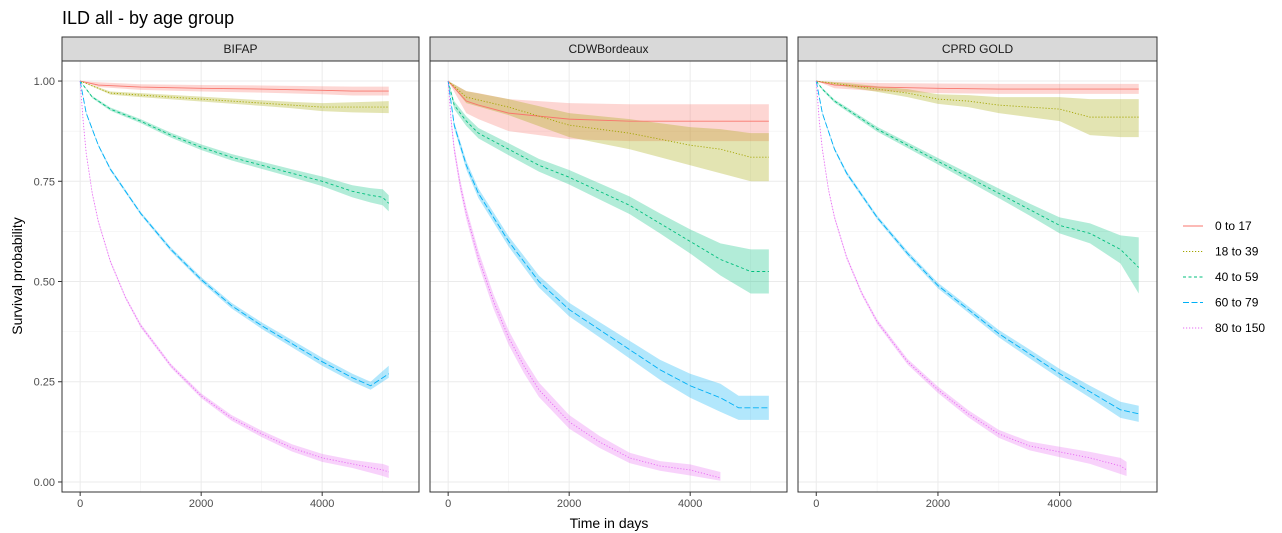 The image size is (1282, 533). I want to click on strip-bifap, so click(240, 49).